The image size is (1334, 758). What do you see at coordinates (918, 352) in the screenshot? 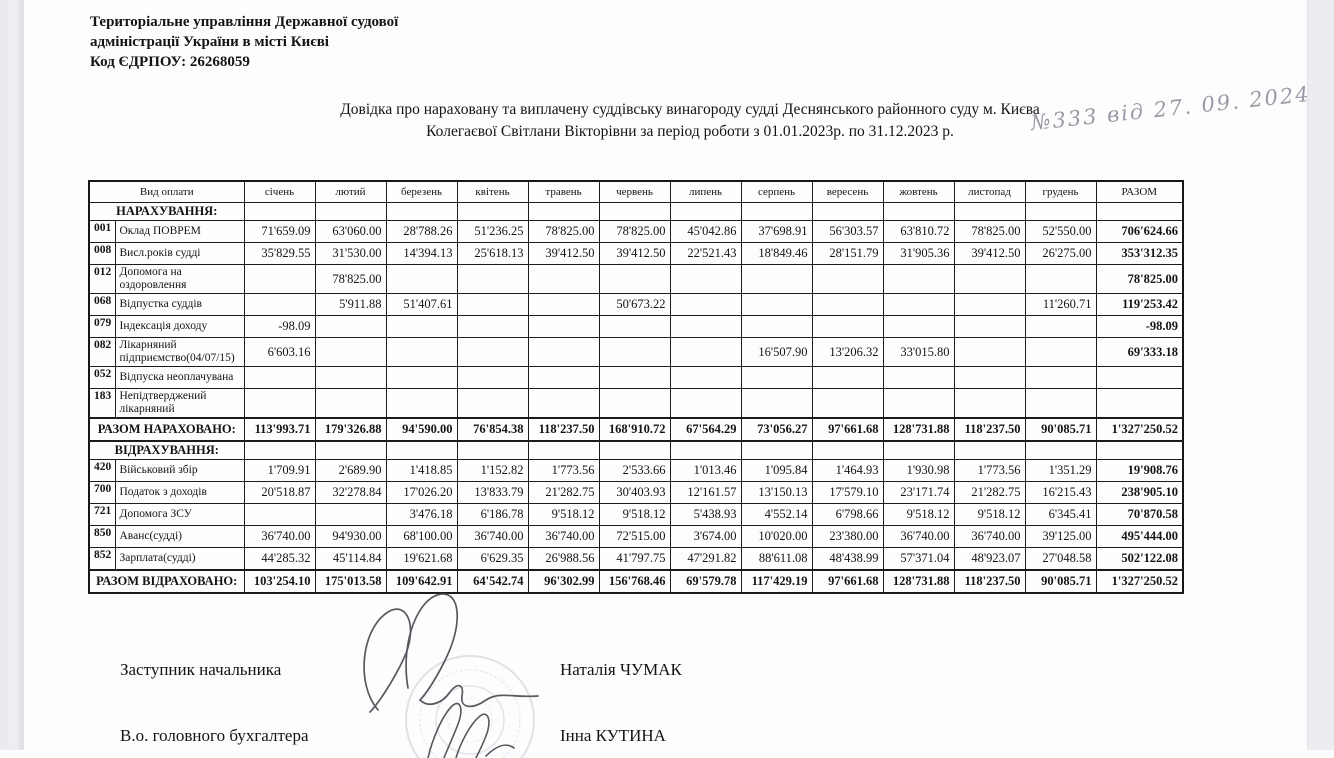
I see `month-value: 33'015.80` at bounding box center [918, 352].